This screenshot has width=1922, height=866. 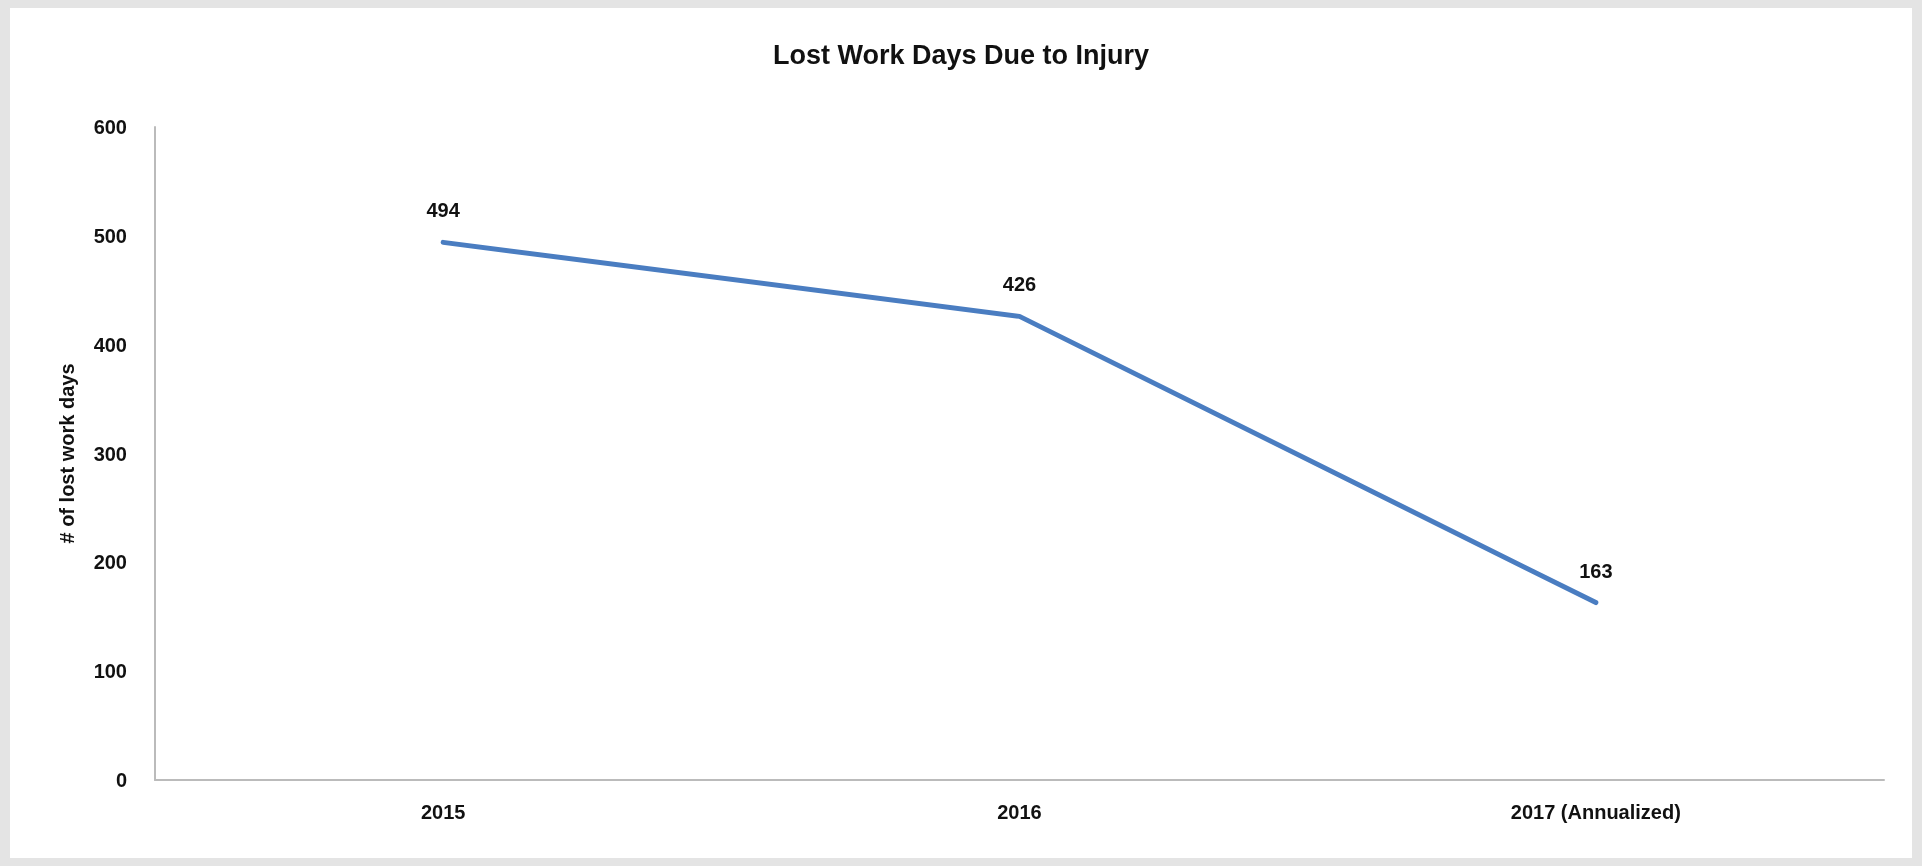 What do you see at coordinates (1595, 812) in the screenshot?
I see `x-tick-label: 2017 (Annualized)` at bounding box center [1595, 812].